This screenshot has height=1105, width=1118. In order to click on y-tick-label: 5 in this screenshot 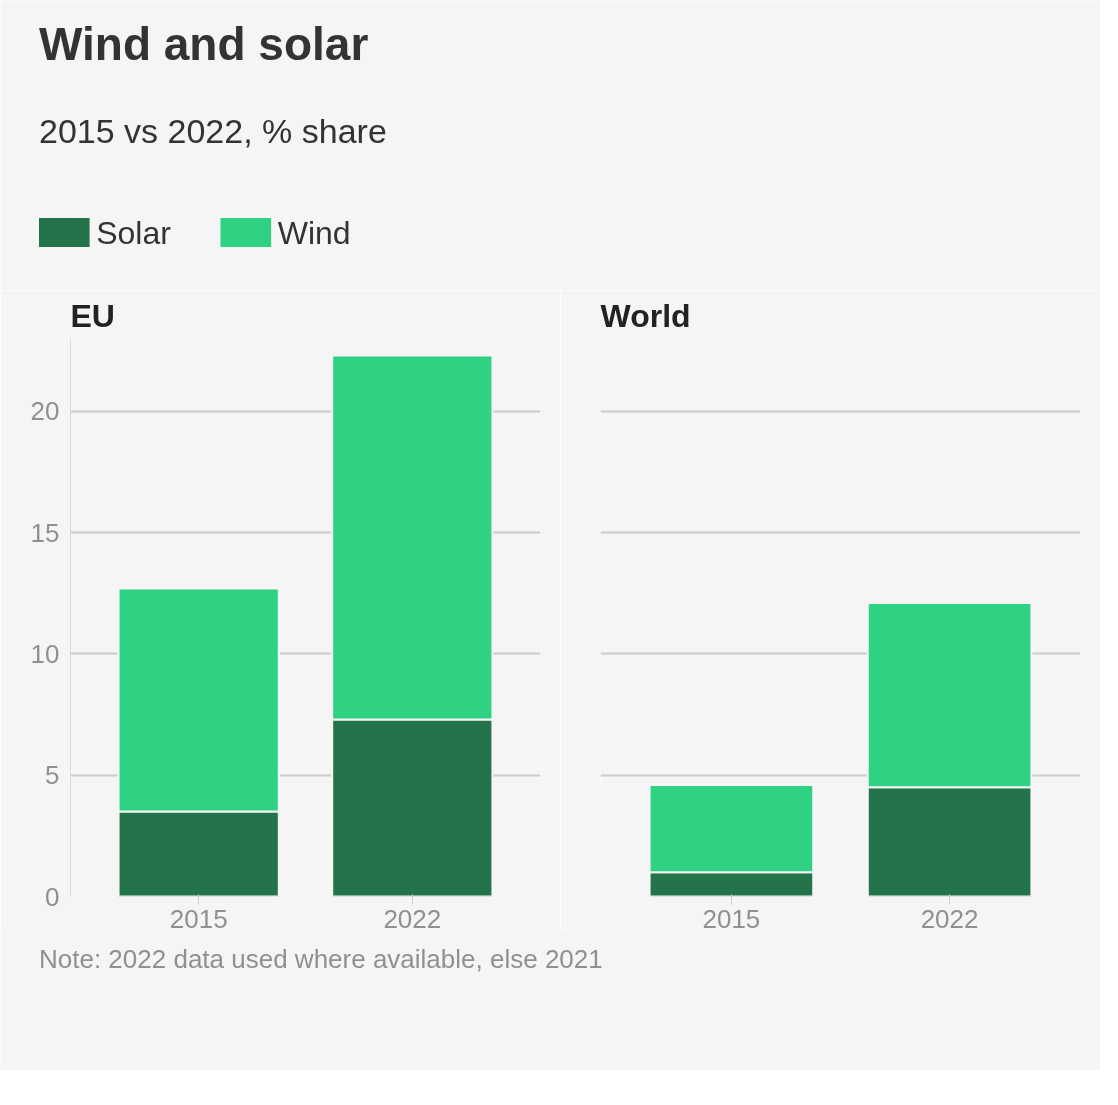, I will do `click(52, 775)`.